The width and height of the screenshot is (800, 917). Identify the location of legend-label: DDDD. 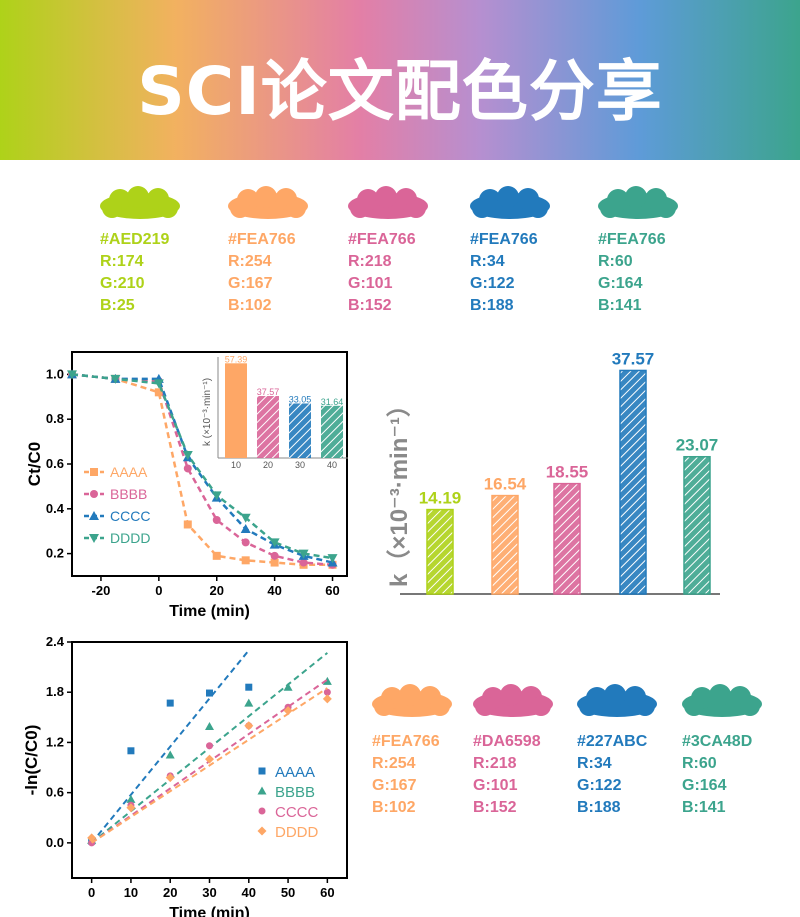
(130, 538).